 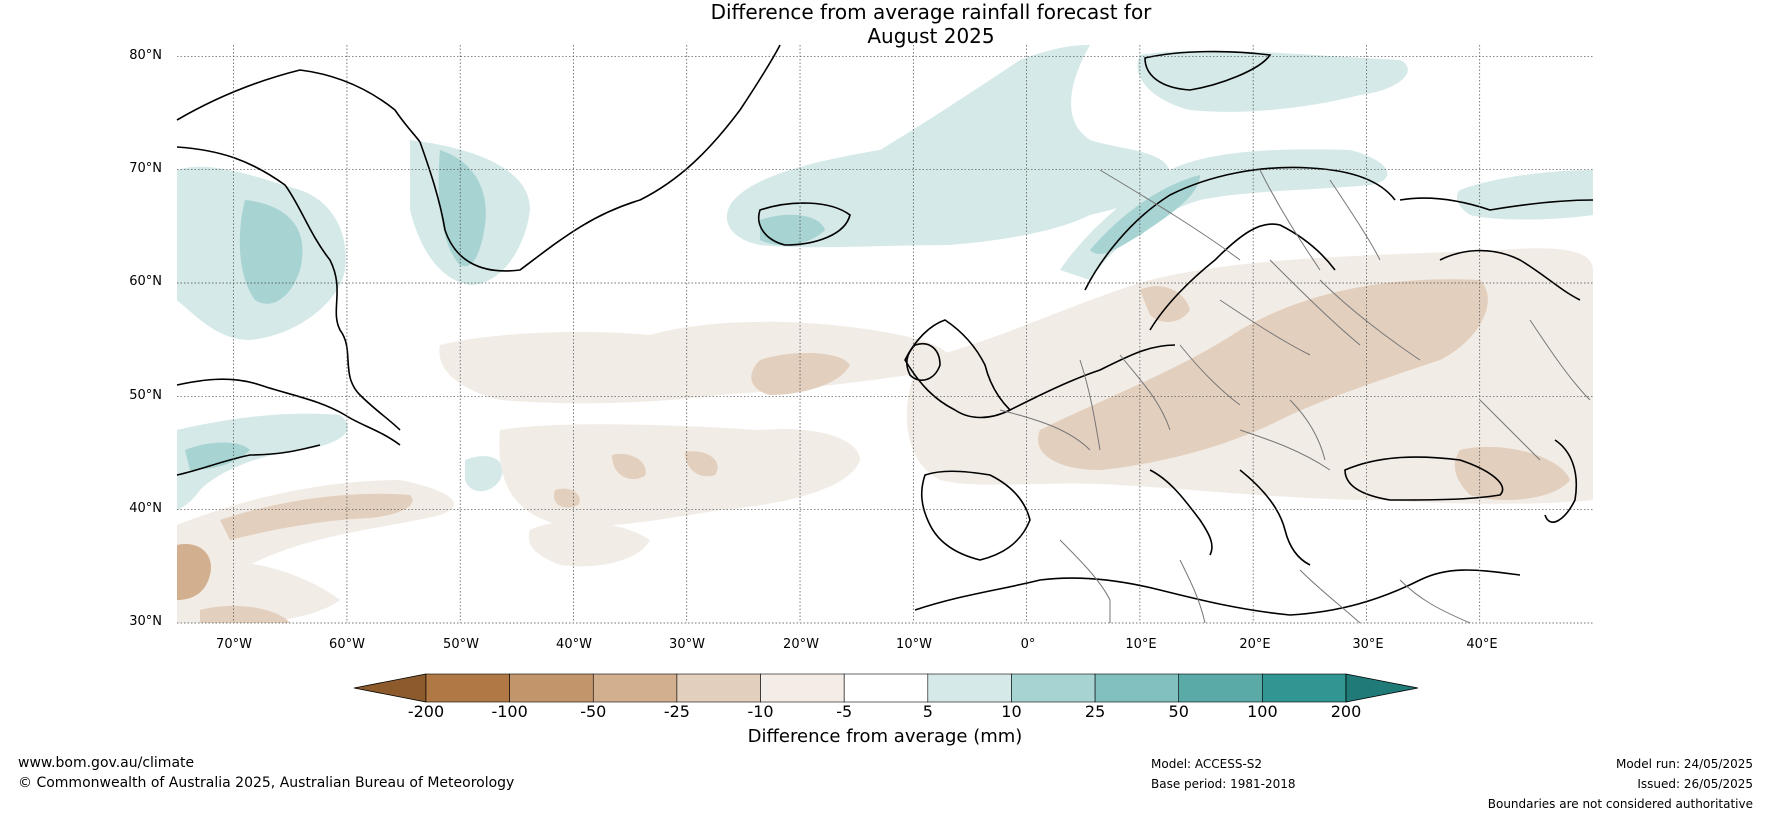 What do you see at coordinates (106, 763) in the screenshot?
I see `website-link: www.bom.gov.au/climate` at bounding box center [106, 763].